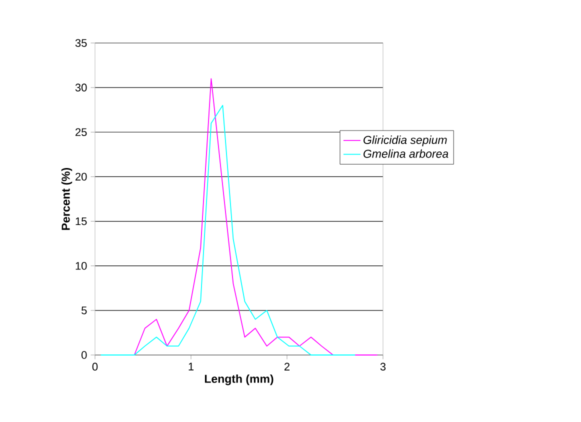  I want to click on y-tick-label: 25, so click(81, 132).